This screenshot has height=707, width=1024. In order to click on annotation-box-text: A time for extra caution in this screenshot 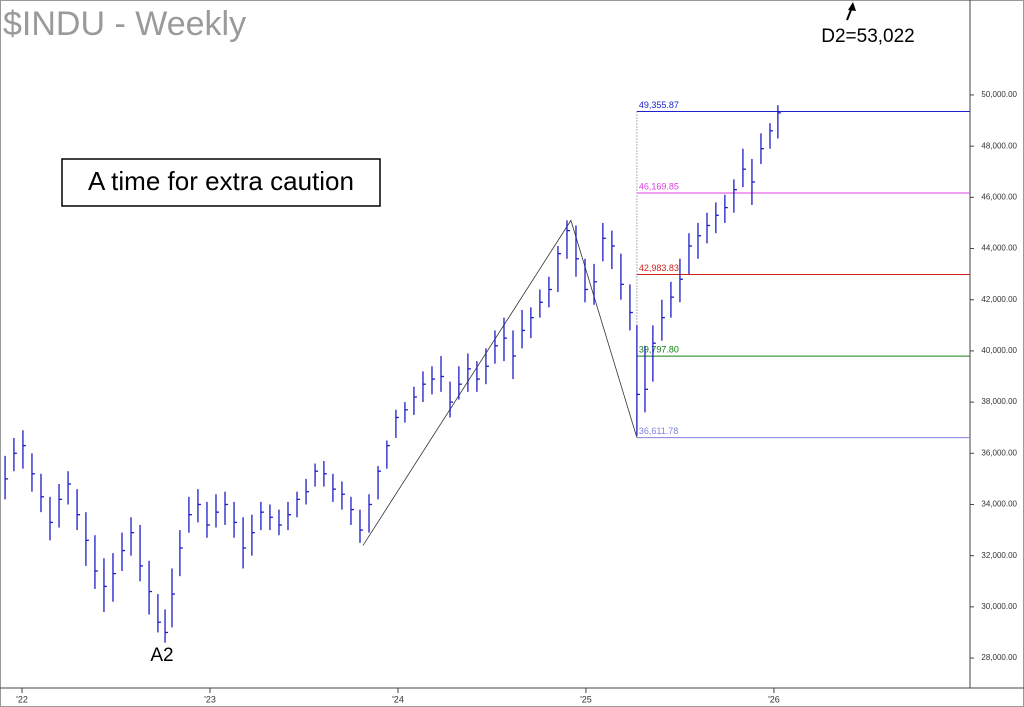, I will do `click(221, 181)`.